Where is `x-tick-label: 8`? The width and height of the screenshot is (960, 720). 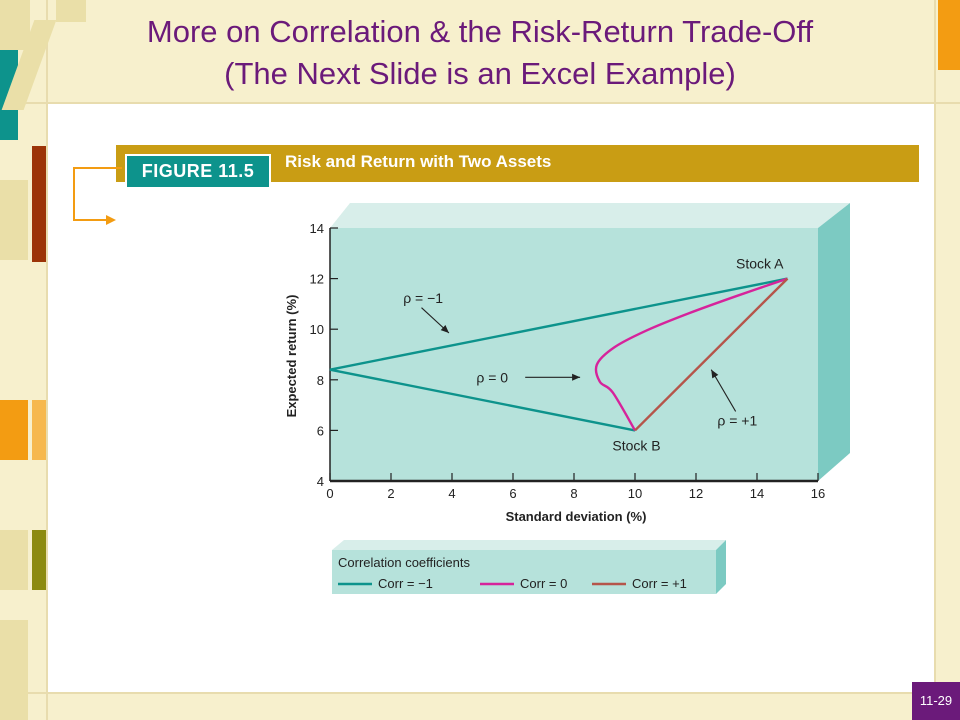
x-tick-label: 8 is located at coordinates (573, 493).